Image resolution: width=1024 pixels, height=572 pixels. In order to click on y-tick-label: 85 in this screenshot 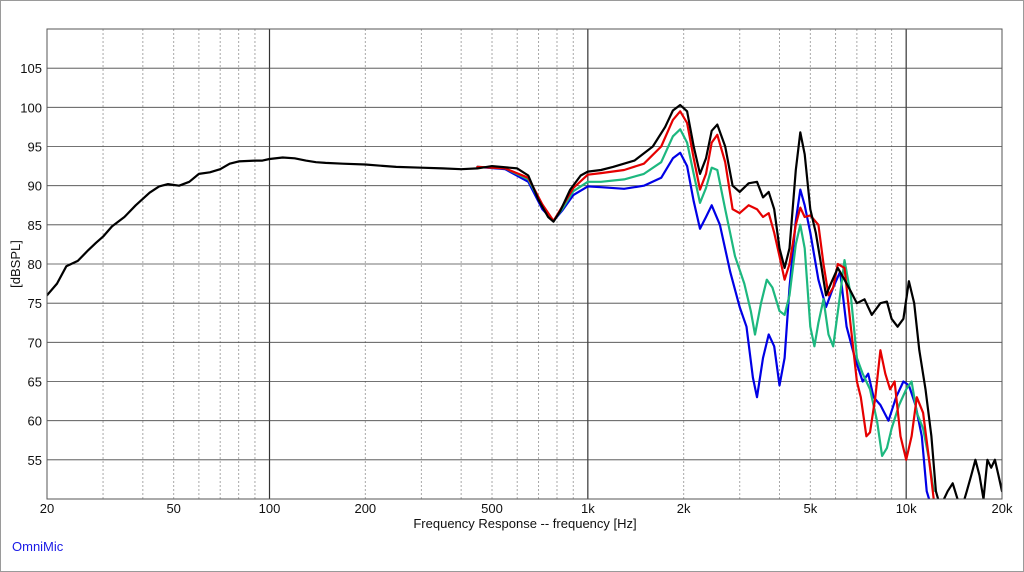, I will do `click(35, 225)`.